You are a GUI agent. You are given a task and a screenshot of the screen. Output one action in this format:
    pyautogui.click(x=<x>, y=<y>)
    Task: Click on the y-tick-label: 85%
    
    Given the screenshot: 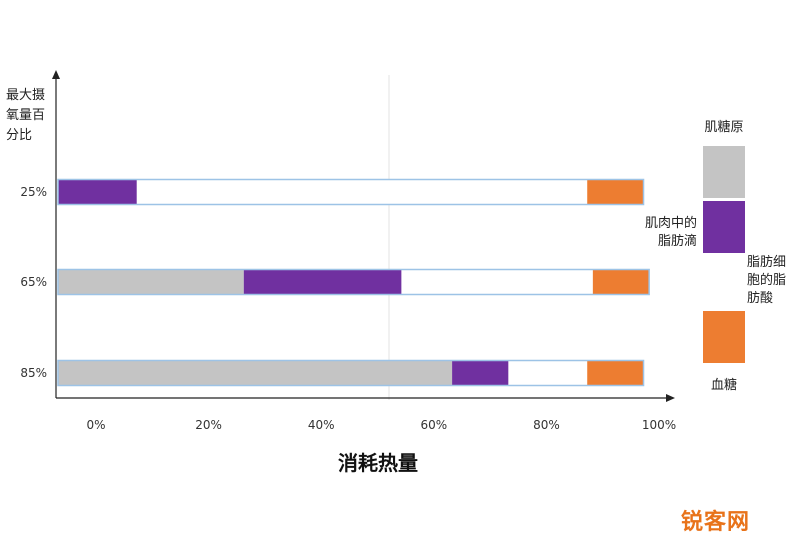 What is the action you would take?
    pyautogui.click(x=33, y=373)
    